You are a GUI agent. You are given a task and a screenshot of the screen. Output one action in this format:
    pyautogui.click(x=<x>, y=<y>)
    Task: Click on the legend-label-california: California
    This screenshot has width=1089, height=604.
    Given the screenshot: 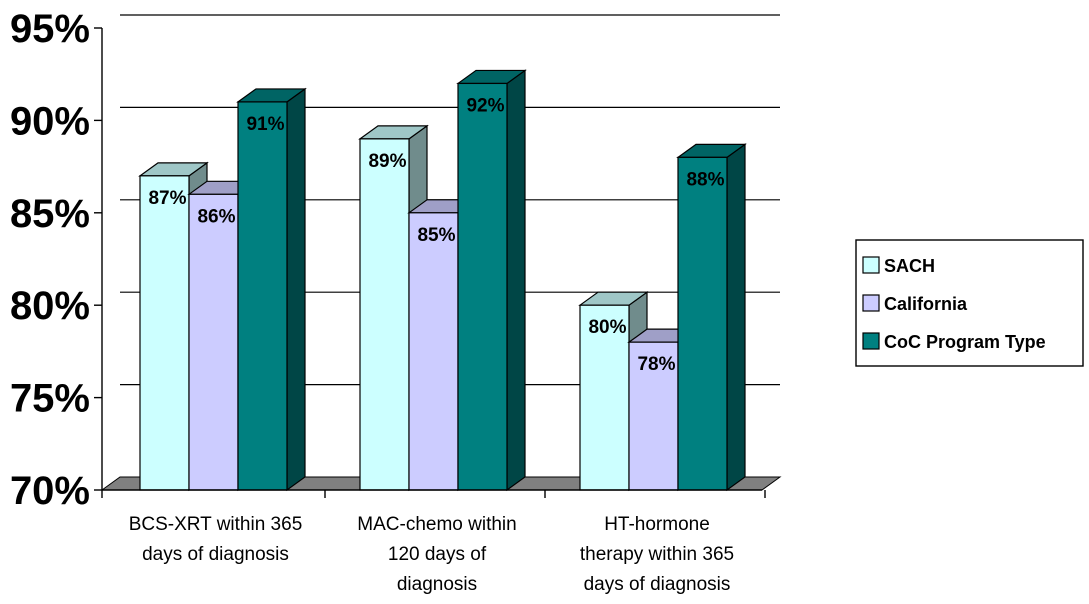 What is the action you would take?
    pyautogui.click(x=926, y=304)
    